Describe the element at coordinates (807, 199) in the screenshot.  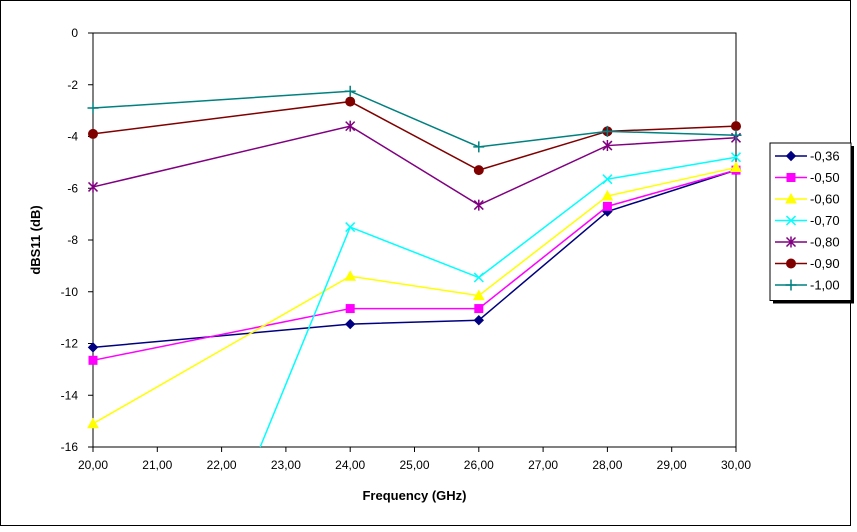
I see `legend-item: -0,60` at that location.